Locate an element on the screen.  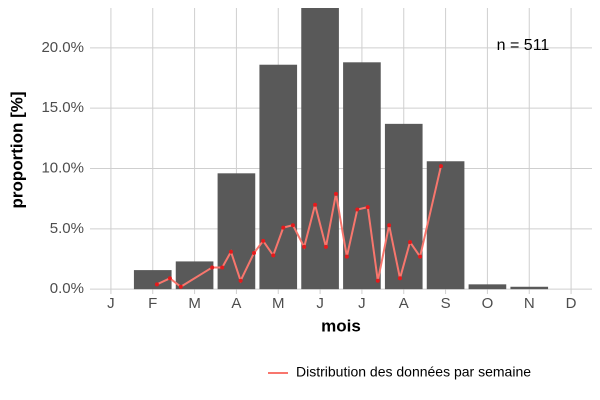
y-tick-label: 5.0% is located at coordinates (67, 228).